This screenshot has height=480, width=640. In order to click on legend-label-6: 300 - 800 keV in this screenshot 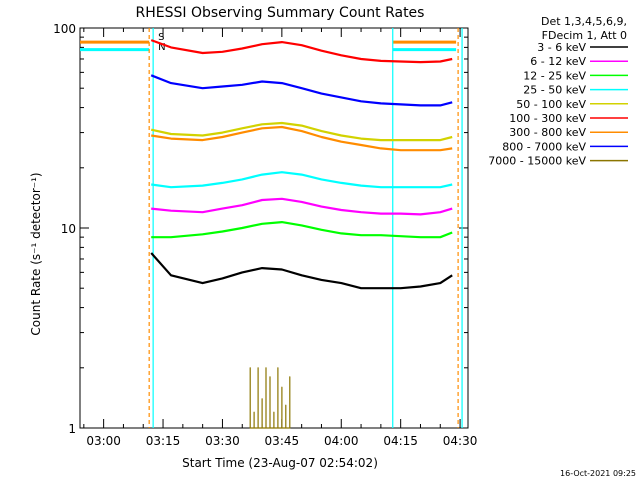, I will do `click(547, 132)`.